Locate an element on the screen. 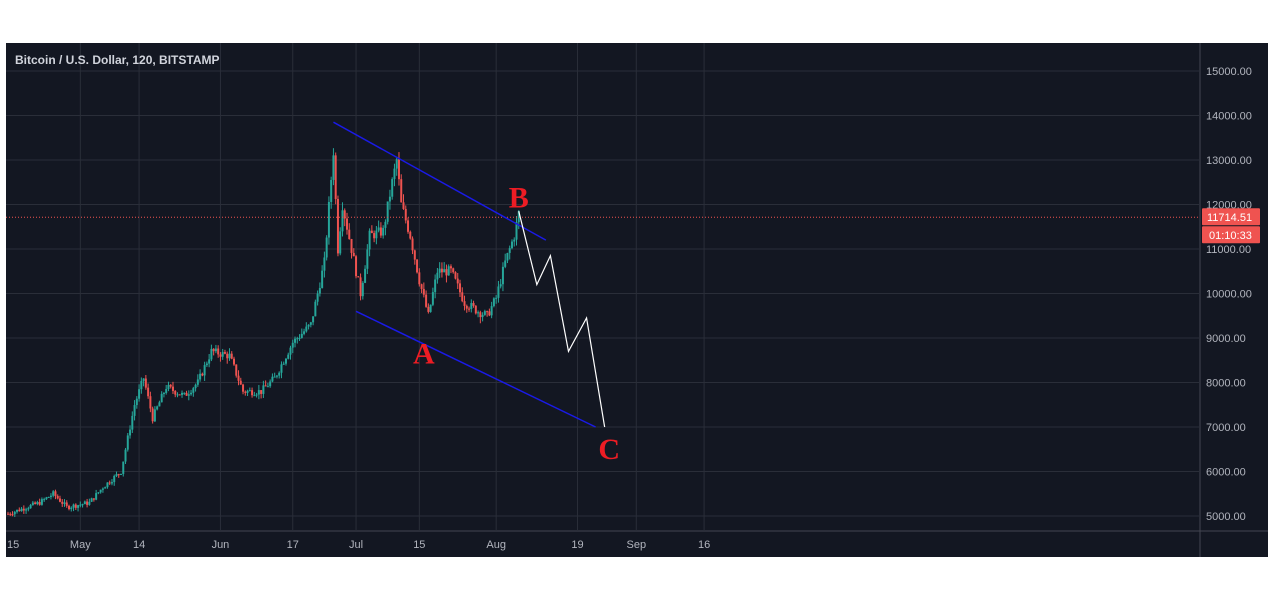 The width and height of the screenshot is (1274, 593). x-tick-label: 15 is located at coordinates (13, 545).